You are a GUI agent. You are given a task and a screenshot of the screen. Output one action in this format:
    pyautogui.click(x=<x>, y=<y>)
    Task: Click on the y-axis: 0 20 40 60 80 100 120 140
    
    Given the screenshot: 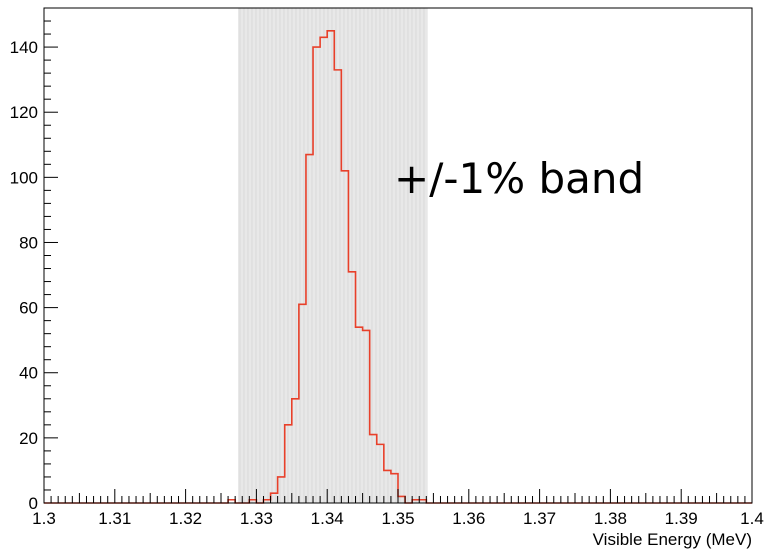 What is the action you would take?
    pyautogui.click(x=34, y=260)
    